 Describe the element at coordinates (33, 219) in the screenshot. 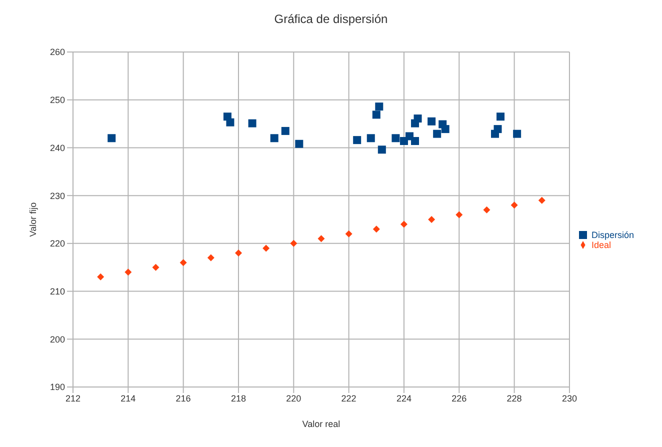

I see `y-axis-title: Valor fijo` at that location.